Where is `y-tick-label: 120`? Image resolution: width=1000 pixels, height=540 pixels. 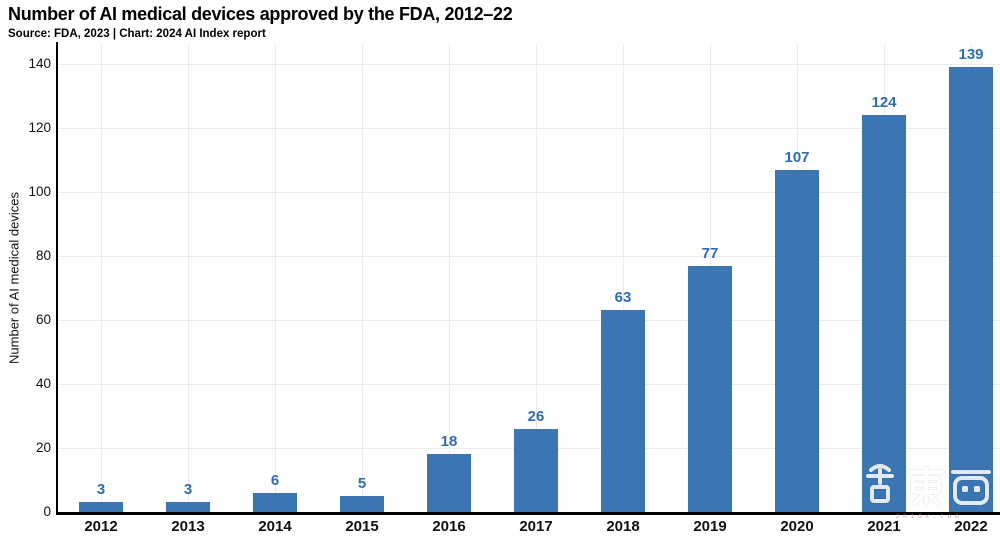 y-tick-label: 120 is located at coordinates (39, 127).